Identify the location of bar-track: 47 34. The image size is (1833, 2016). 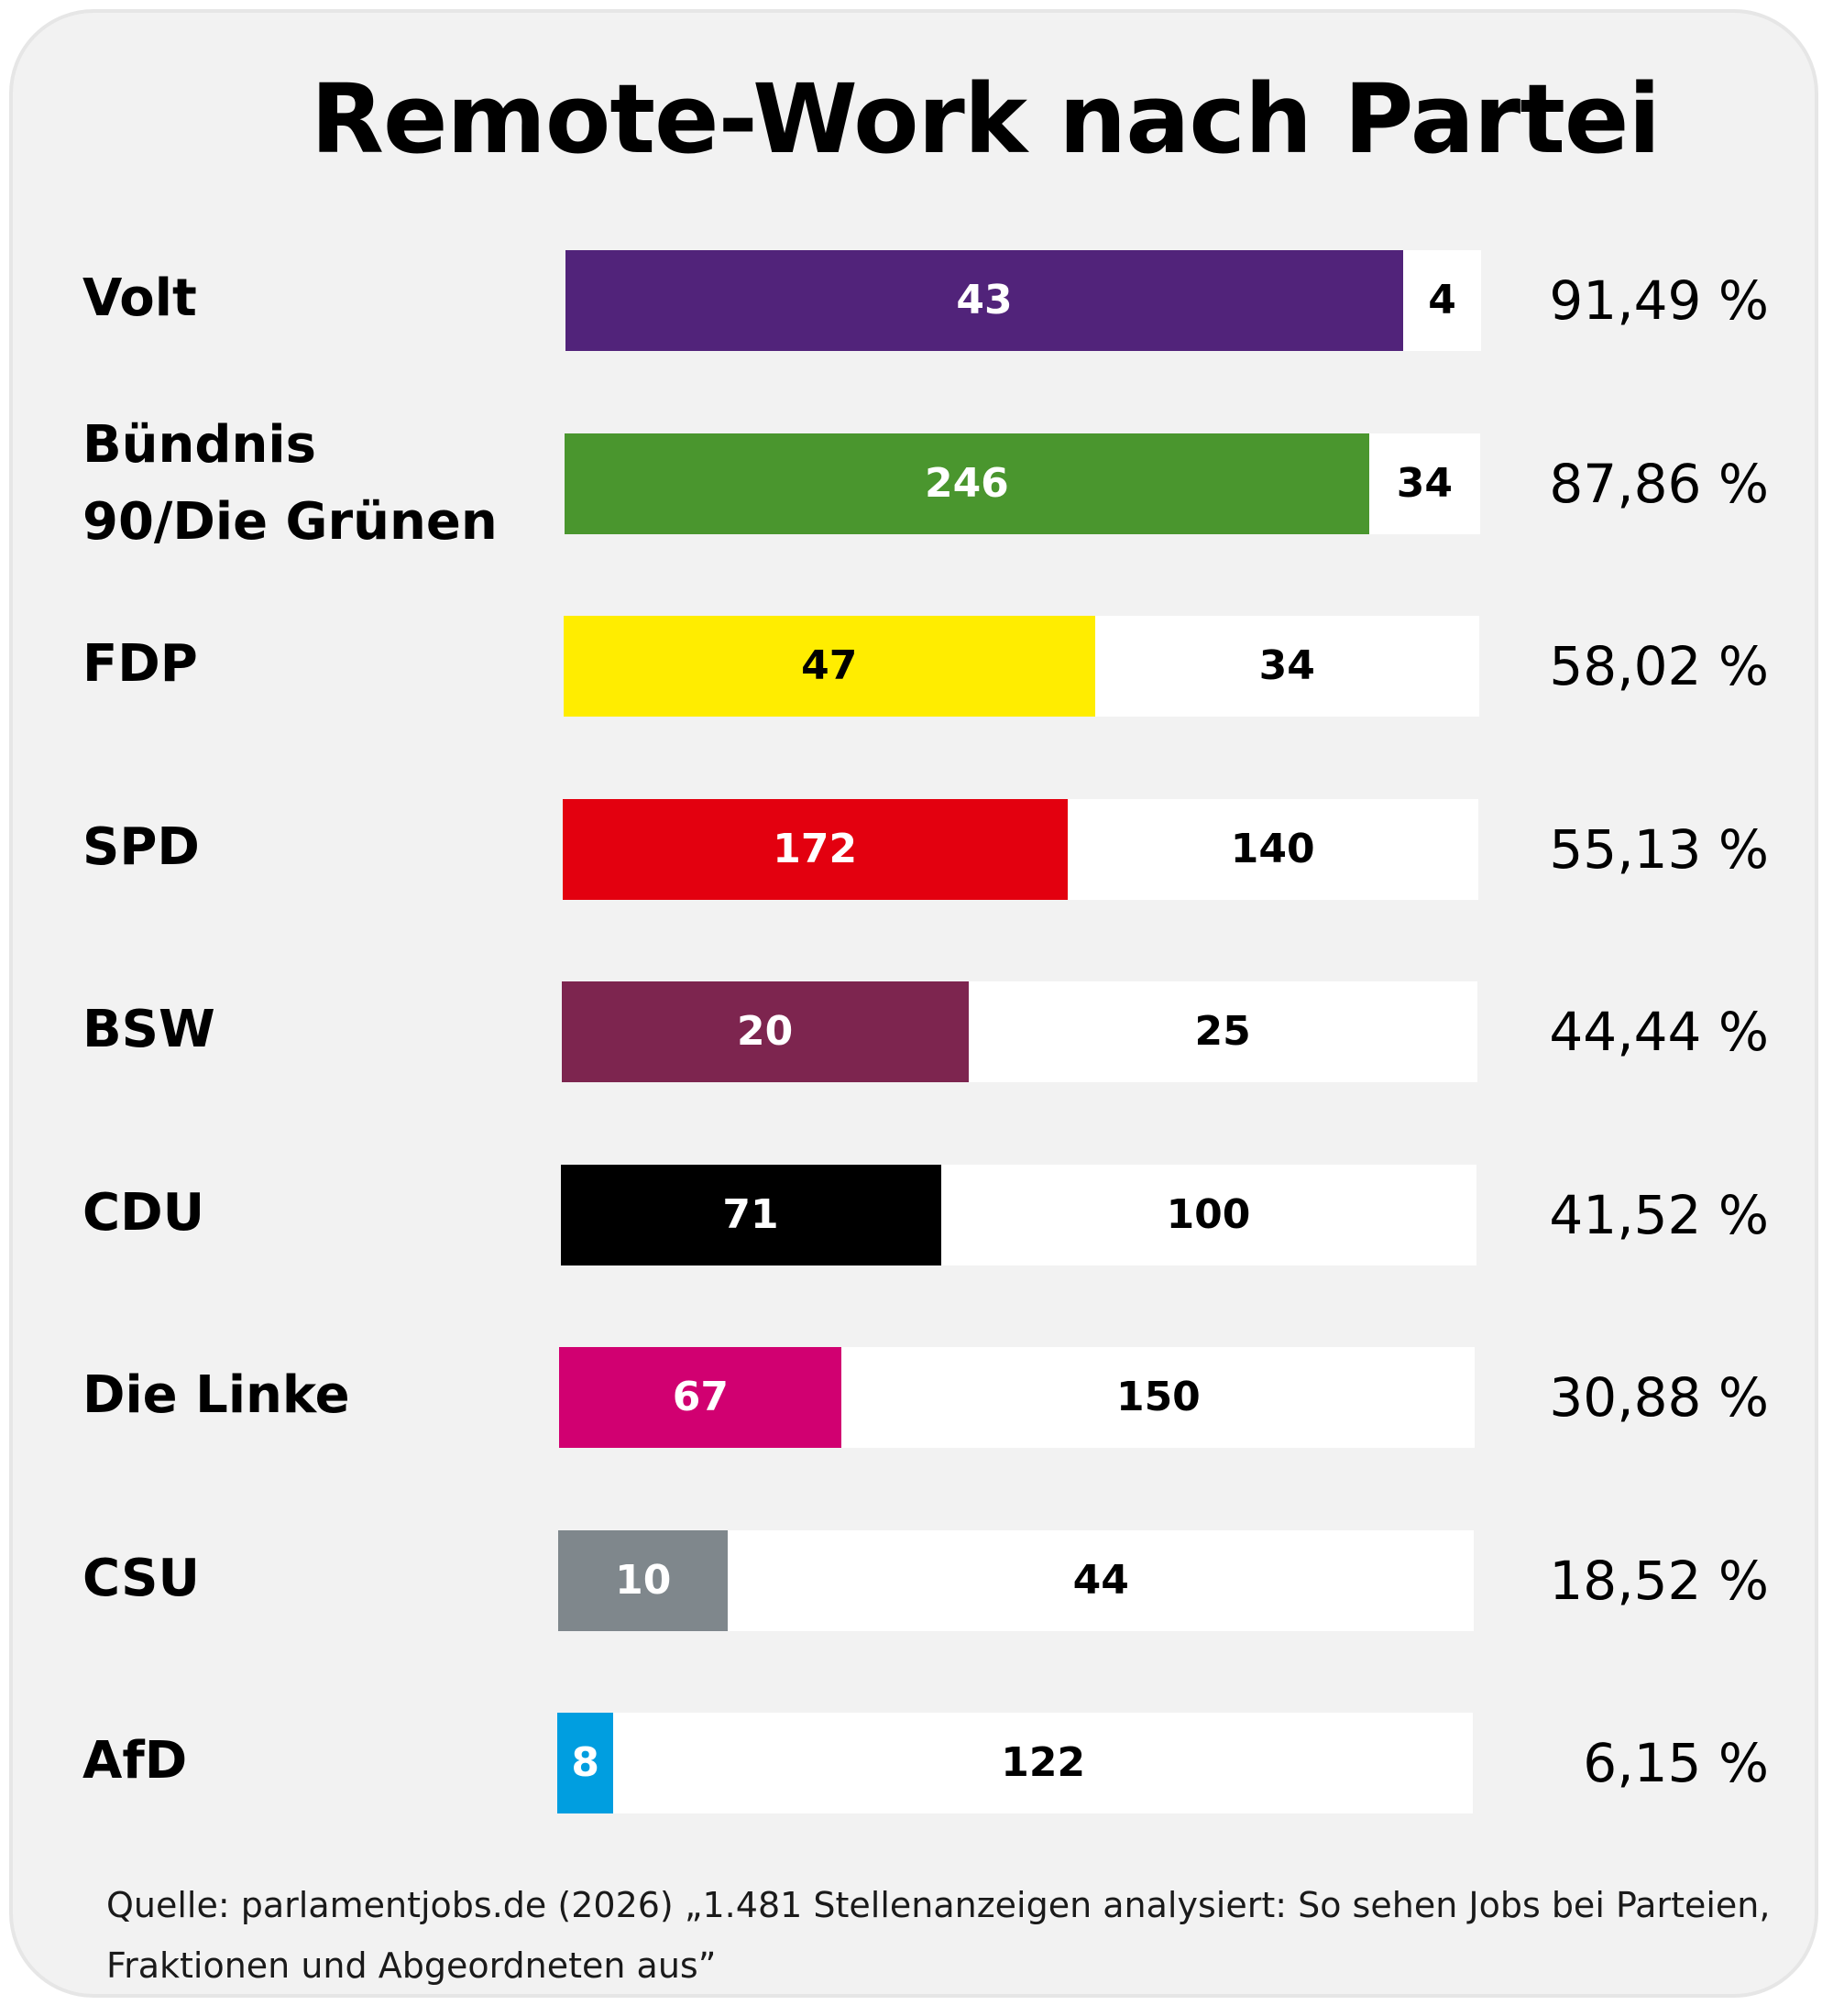
(1021, 666).